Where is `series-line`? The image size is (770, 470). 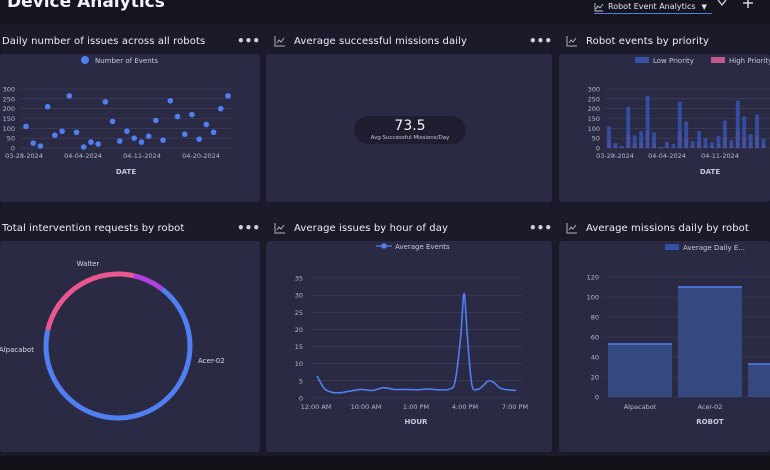
series-line is located at coordinates (416, 343).